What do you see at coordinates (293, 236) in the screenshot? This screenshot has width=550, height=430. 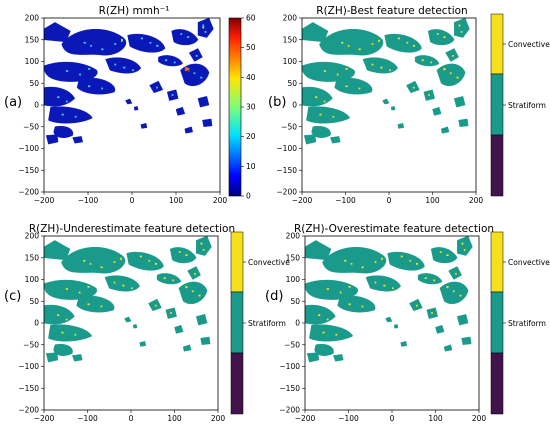 I see `panel-d-ytick-label: 200` at bounding box center [293, 236].